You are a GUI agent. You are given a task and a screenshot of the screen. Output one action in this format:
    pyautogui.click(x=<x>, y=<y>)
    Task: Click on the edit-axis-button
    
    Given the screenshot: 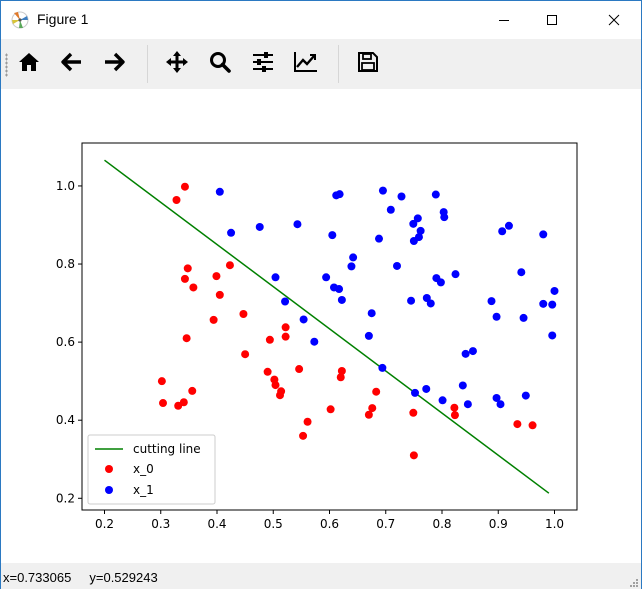 What is the action you would take?
    pyautogui.click(x=306, y=64)
    